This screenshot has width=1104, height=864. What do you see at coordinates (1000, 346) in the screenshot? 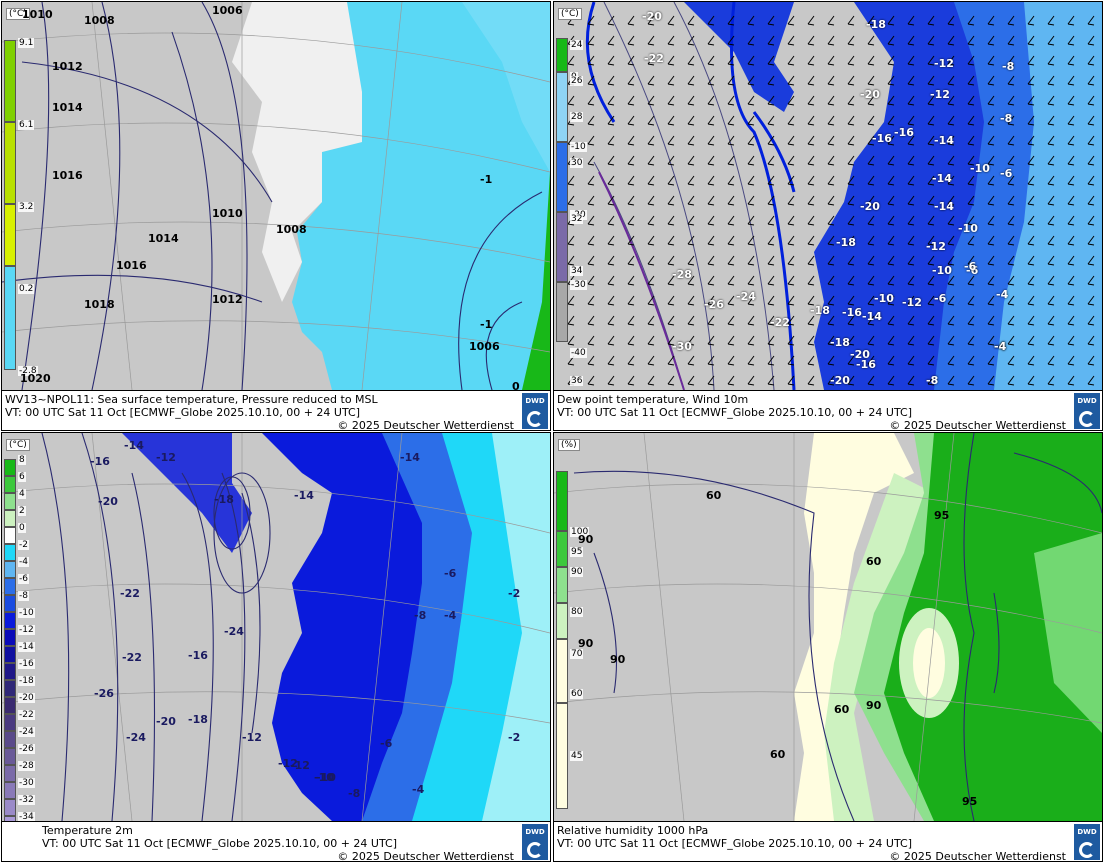
I see `dewpoint-value-label: -4` at bounding box center [1000, 346].